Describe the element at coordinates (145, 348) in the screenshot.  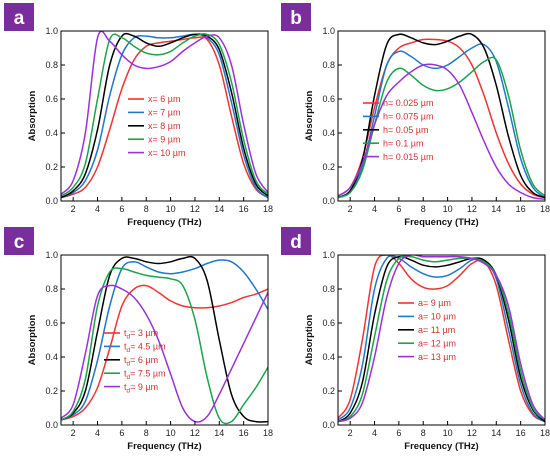
I see `legend-entry: td= 4.5 µm` at that location.